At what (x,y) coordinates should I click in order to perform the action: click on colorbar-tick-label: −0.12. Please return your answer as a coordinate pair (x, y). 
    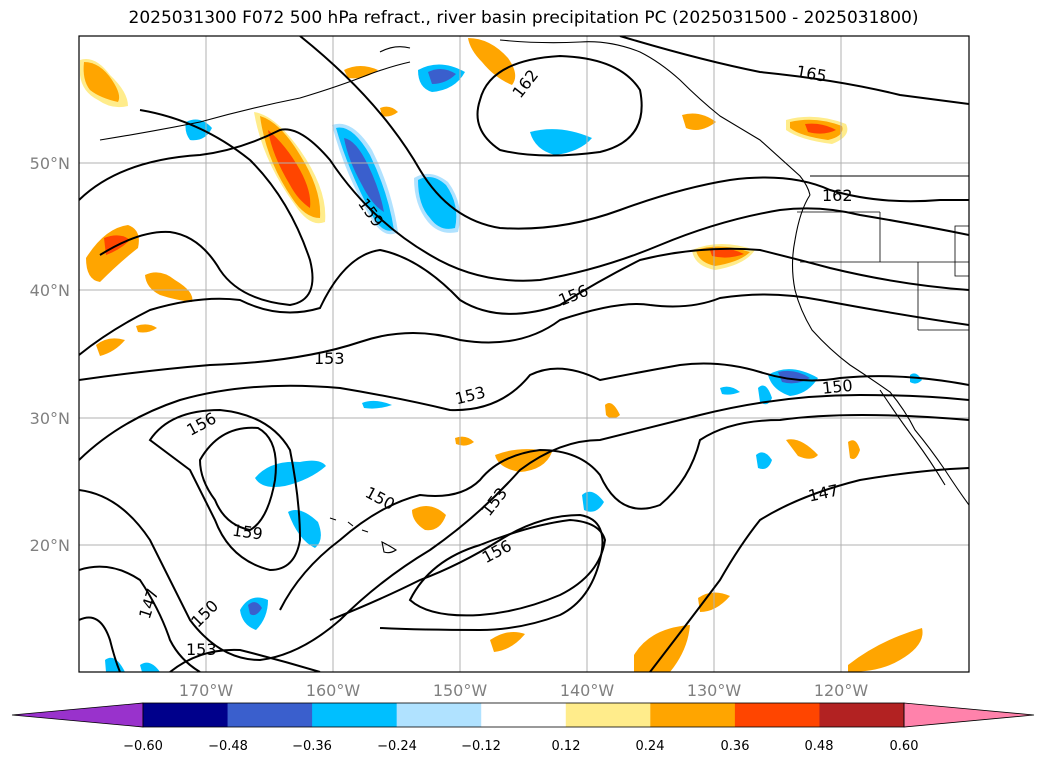
    Looking at the image, I should click on (481, 746).